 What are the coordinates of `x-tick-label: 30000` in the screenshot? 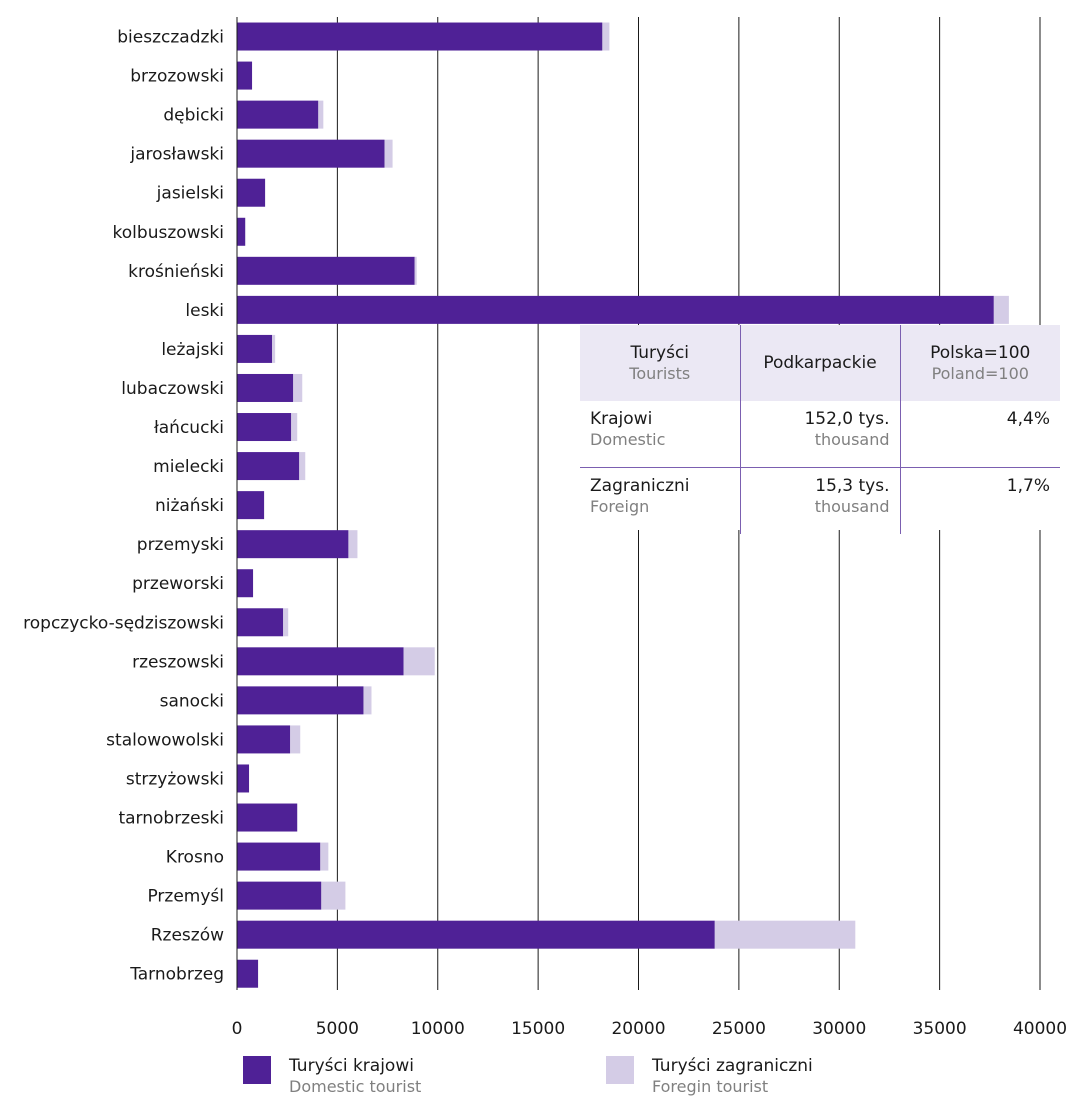 It's located at (839, 1029).